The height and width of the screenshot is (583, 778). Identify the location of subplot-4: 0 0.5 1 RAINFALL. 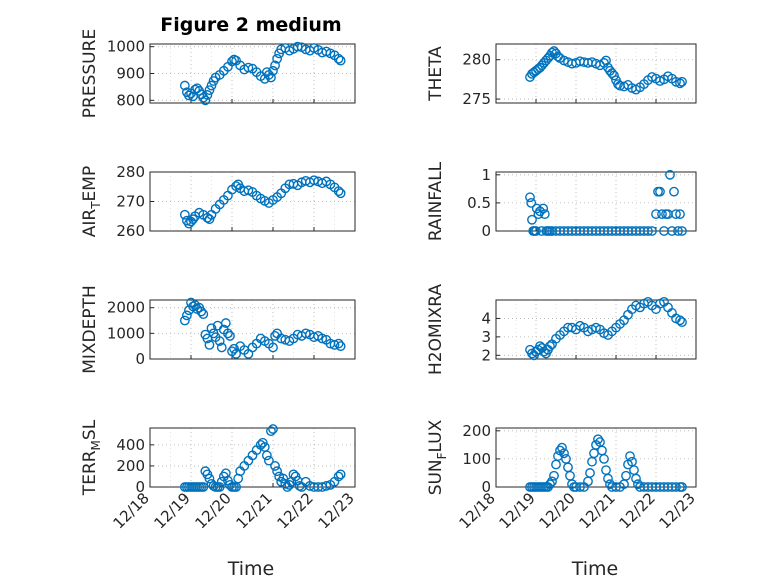
(561, 201).